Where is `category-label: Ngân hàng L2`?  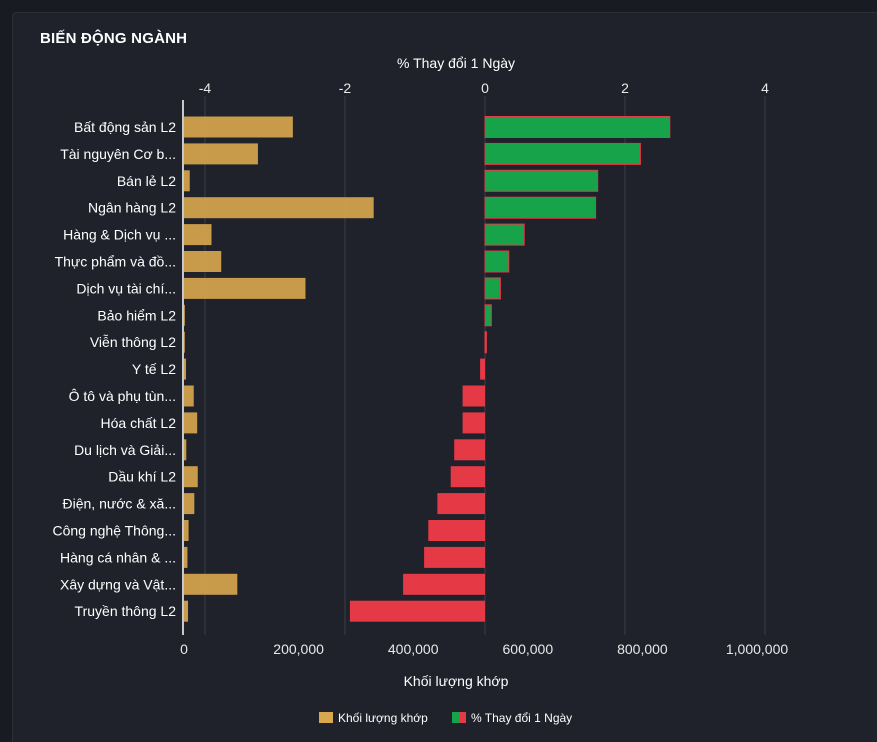 category-label: Ngân hàng L2 is located at coordinates (132, 208).